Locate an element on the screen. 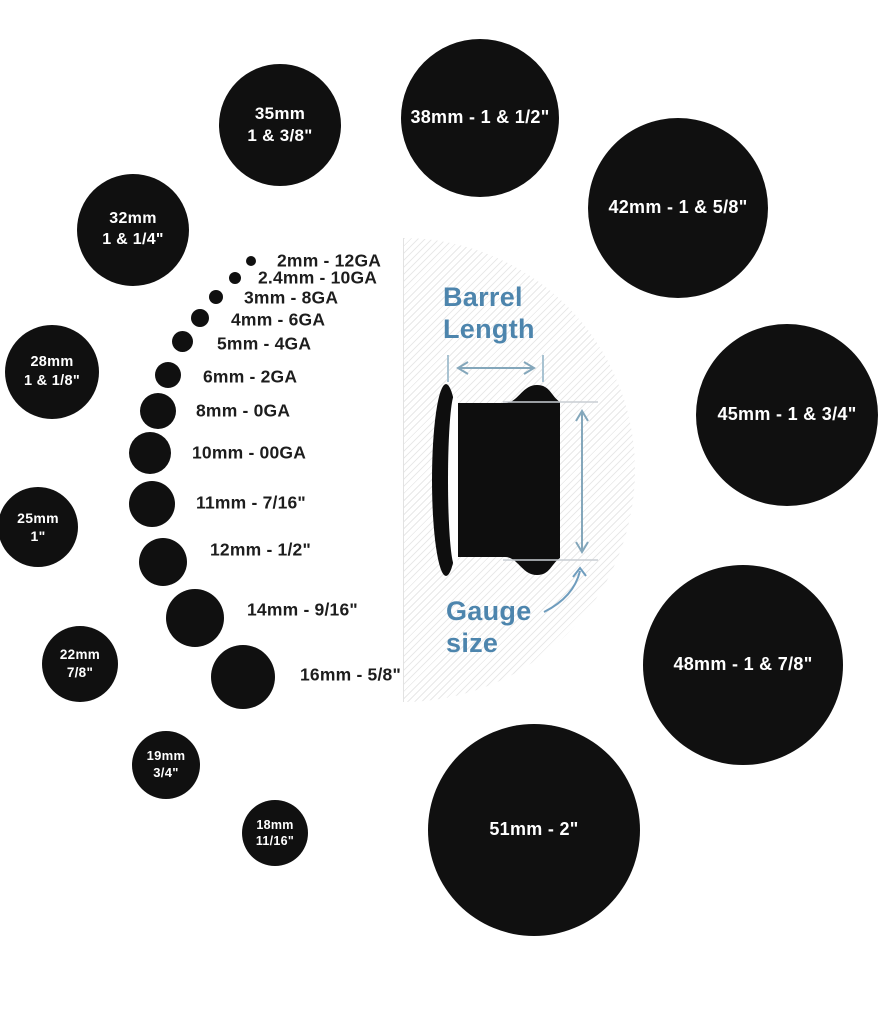 The height and width of the screenshot is (1024, 880). plug-circle-19mm: 19mm 3/4" is located at coordinates (166, 765).